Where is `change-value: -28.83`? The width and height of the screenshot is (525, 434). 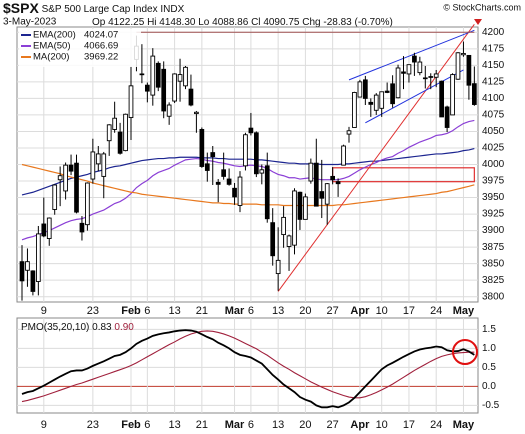
change-value: -28.83 is located at coordinates (337, 22).